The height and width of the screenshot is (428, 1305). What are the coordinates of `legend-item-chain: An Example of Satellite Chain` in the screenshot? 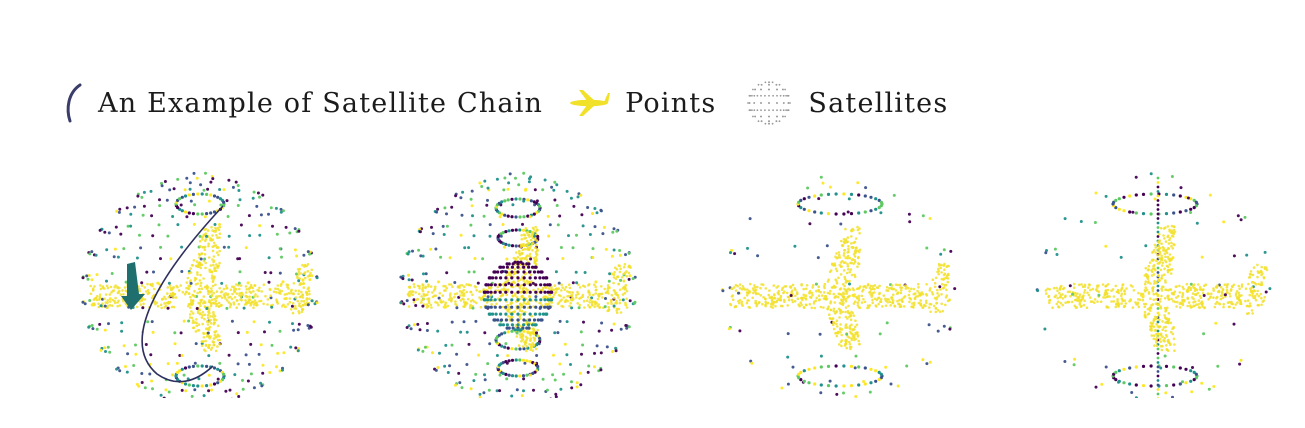 It's located at (301, 103).